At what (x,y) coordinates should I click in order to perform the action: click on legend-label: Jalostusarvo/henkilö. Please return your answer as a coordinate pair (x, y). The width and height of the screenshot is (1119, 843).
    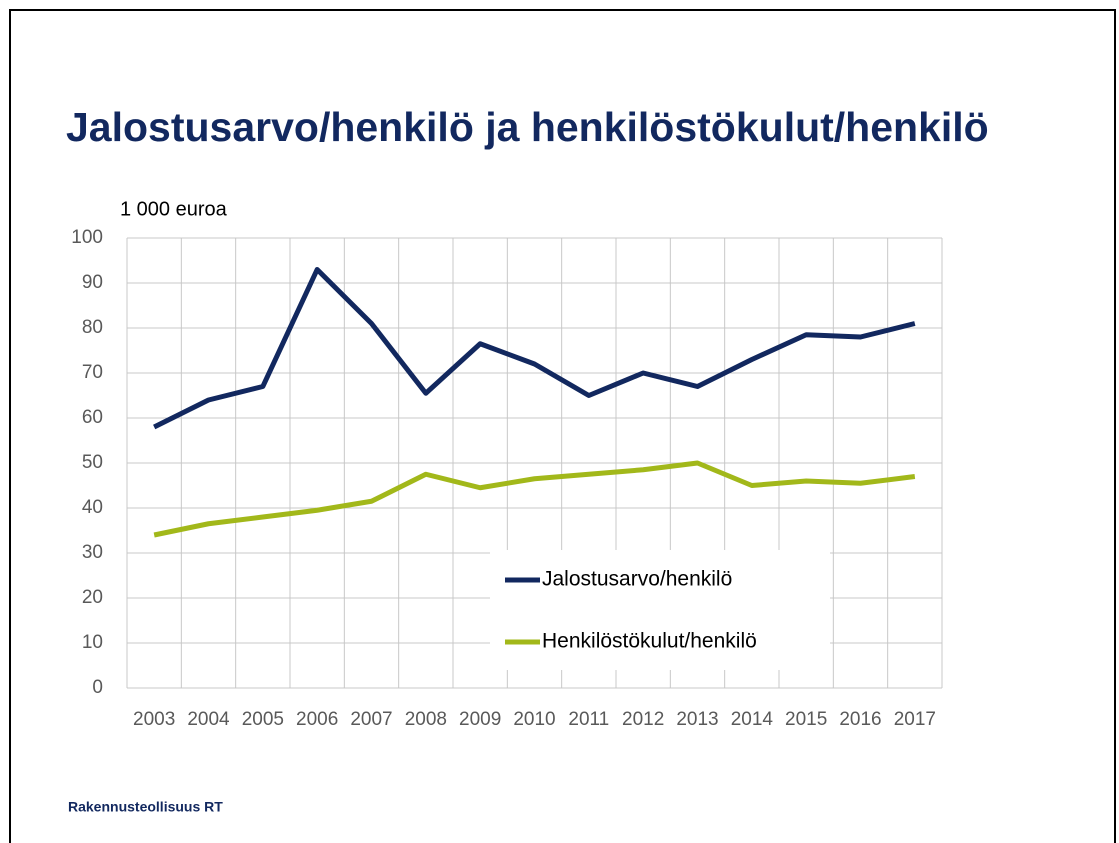
    Looking at the image, I should click on (637, 579).